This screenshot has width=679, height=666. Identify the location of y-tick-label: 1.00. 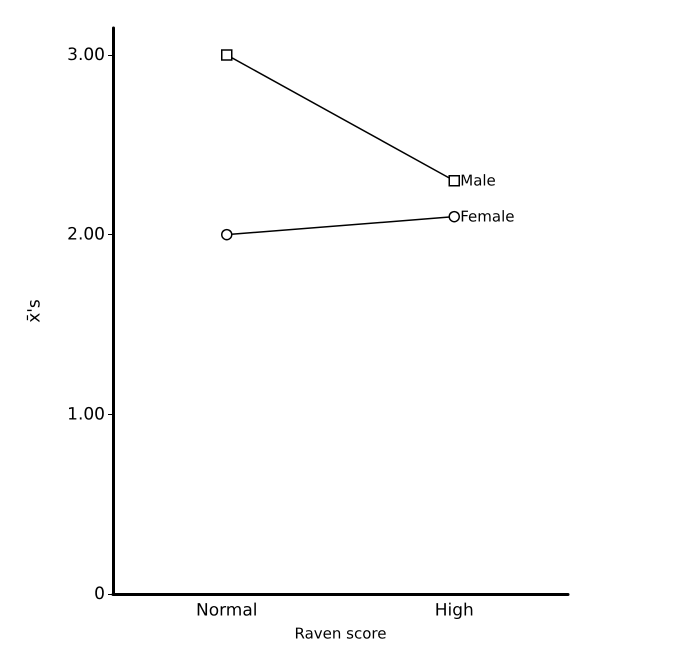
(86, 414).